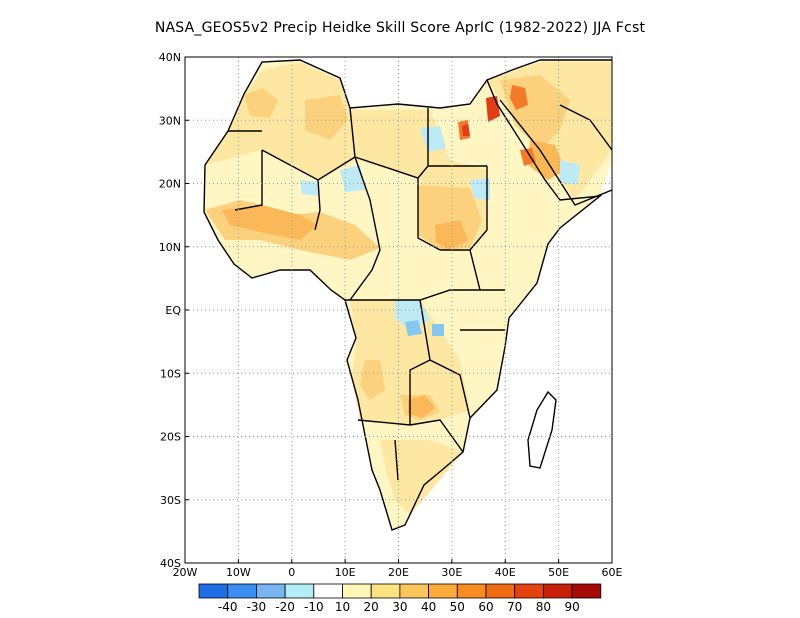  Describe the element at coordinates (542, 429) in the screenshot. I see `madagascar-coastline` at that location.